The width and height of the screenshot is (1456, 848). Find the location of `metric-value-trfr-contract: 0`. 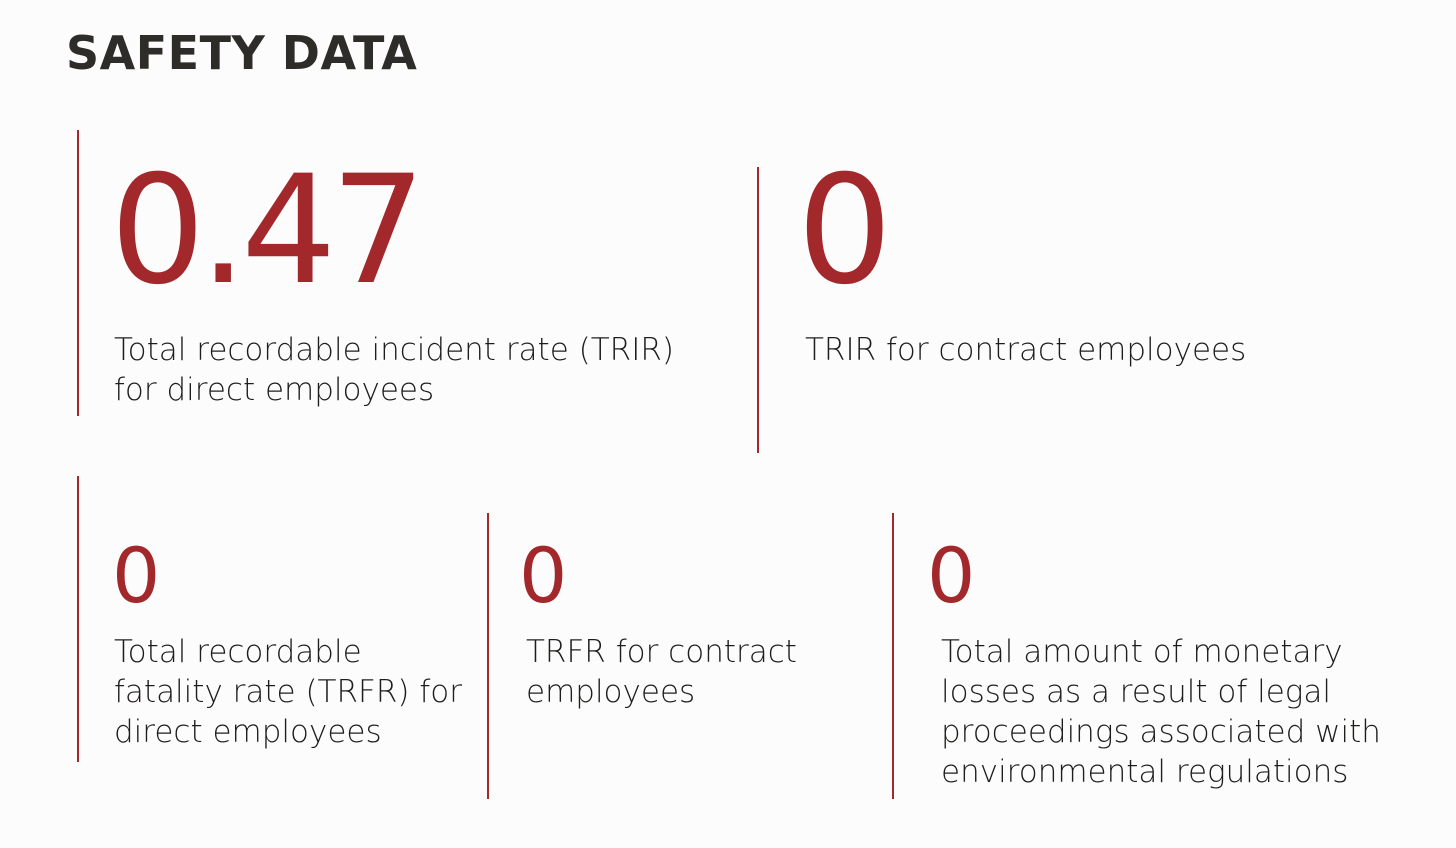

metric-value-trfr-contract: 0 is located at coordinates (543, 575).